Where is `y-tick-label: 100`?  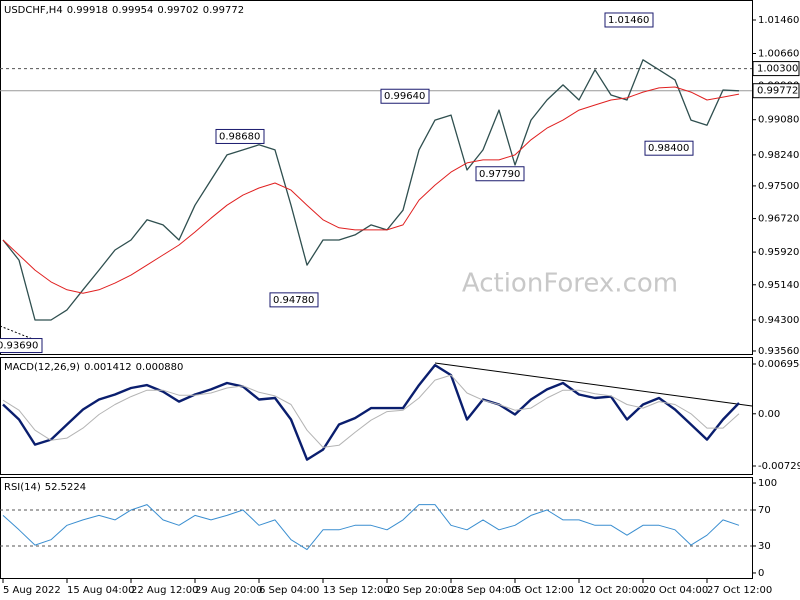
y-tick-label: 100 is located at coordinates (767, 483).